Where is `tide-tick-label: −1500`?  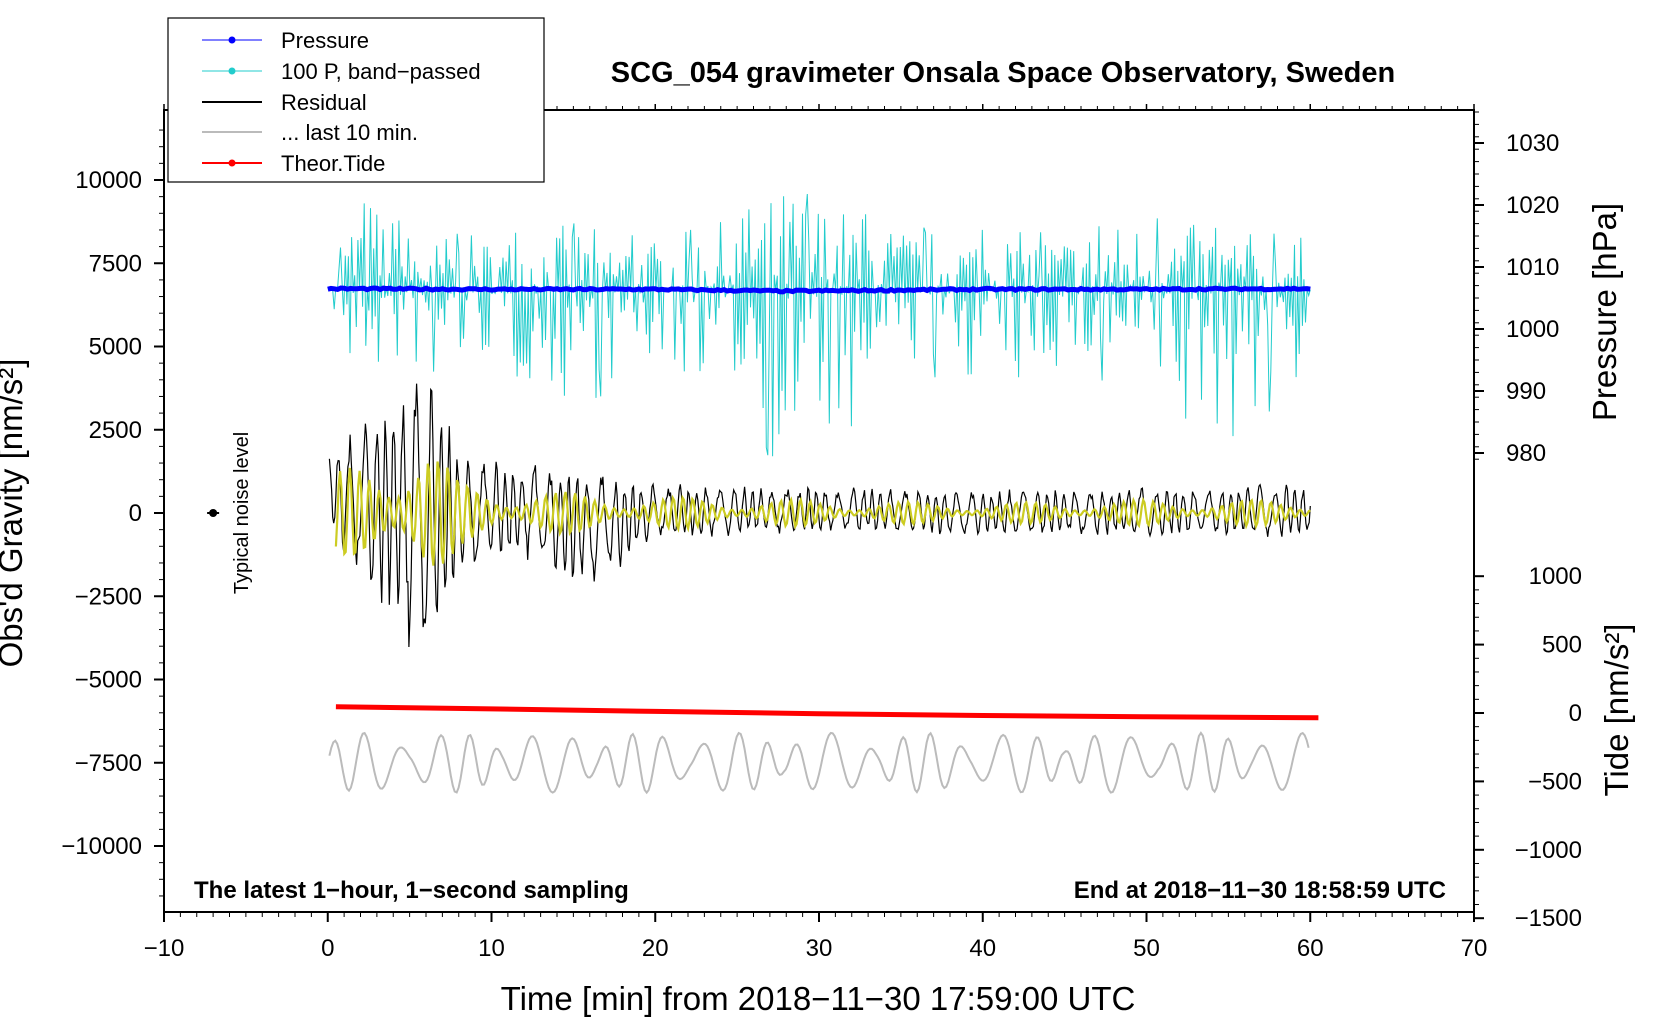
tide-tick-label: −1500 is located at coordinates (1548, 918).